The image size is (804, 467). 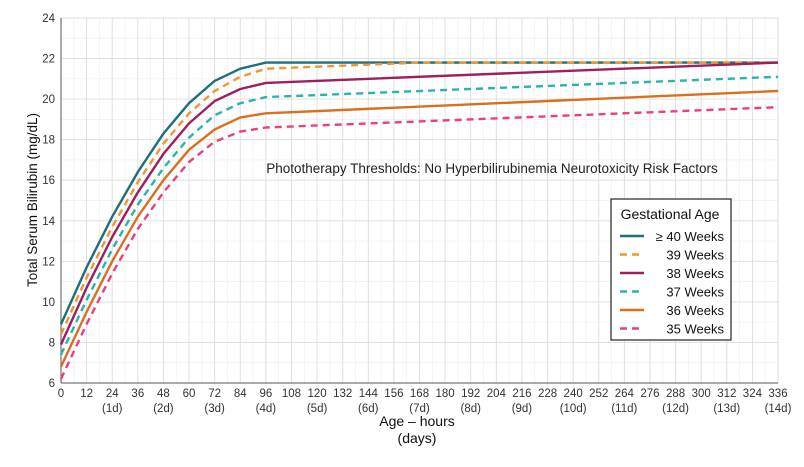 I want to click on x-day-label: (2d), so click(x=163, y=409).